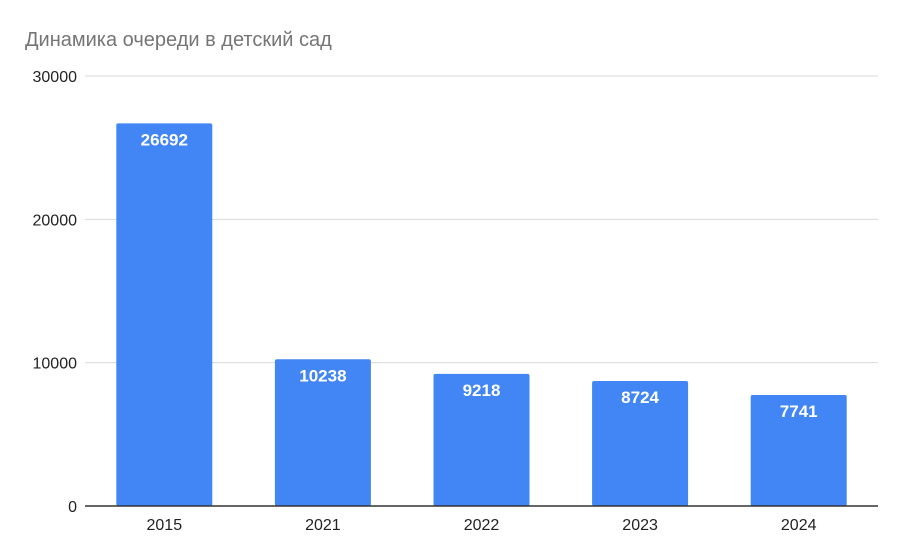 This screenshot has width=900, height=554. What do you see at coordinates (640, 443) in the screenshot?
I see `bar-2023` at bounding box center [640, 443].